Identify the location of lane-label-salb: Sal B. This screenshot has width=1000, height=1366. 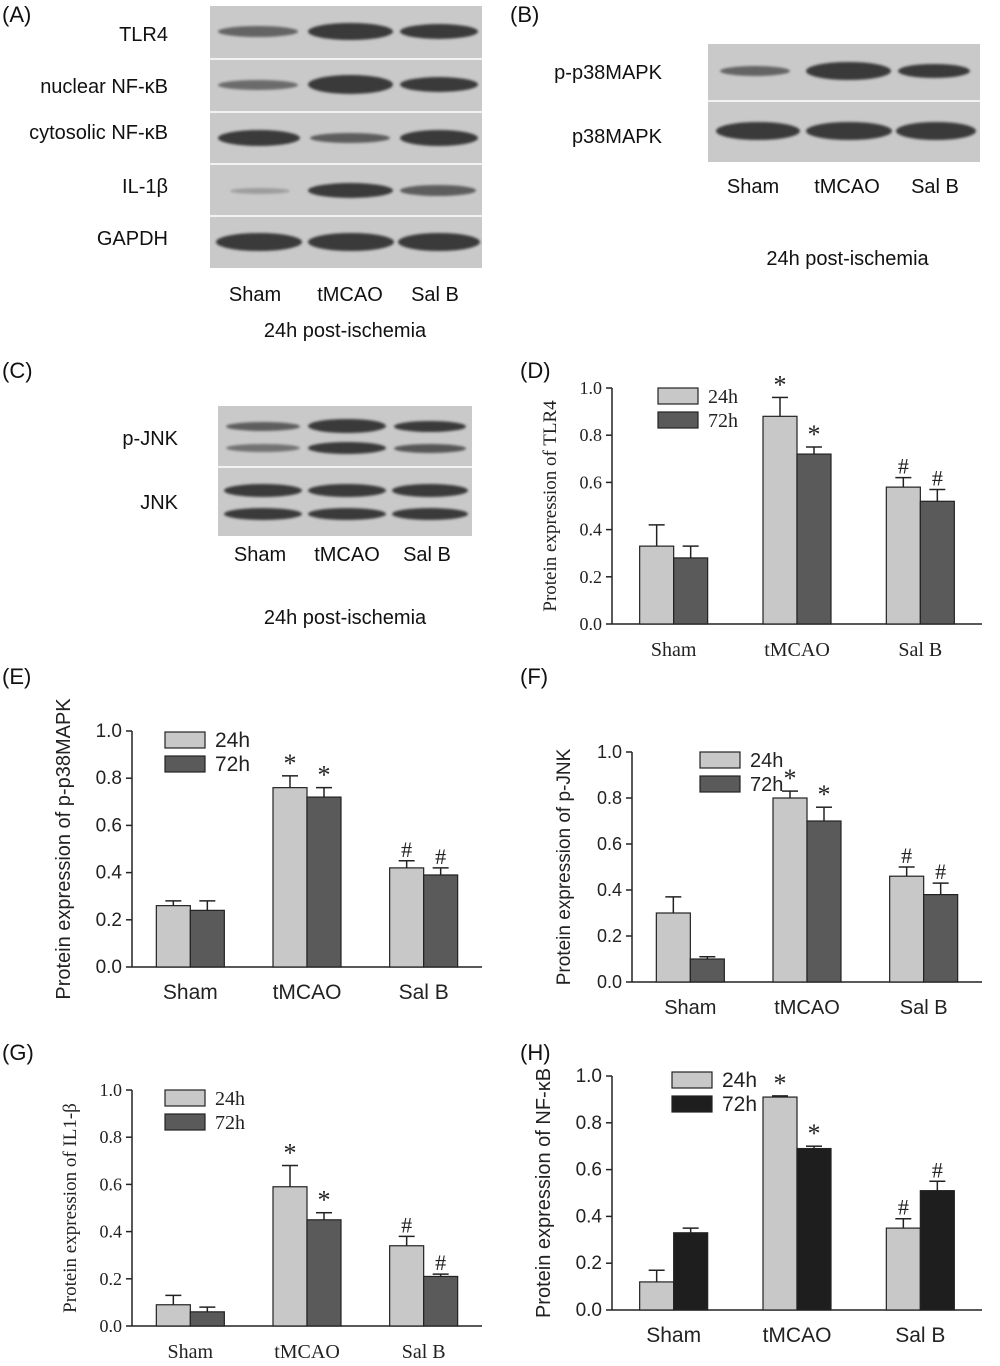
(935, 187).